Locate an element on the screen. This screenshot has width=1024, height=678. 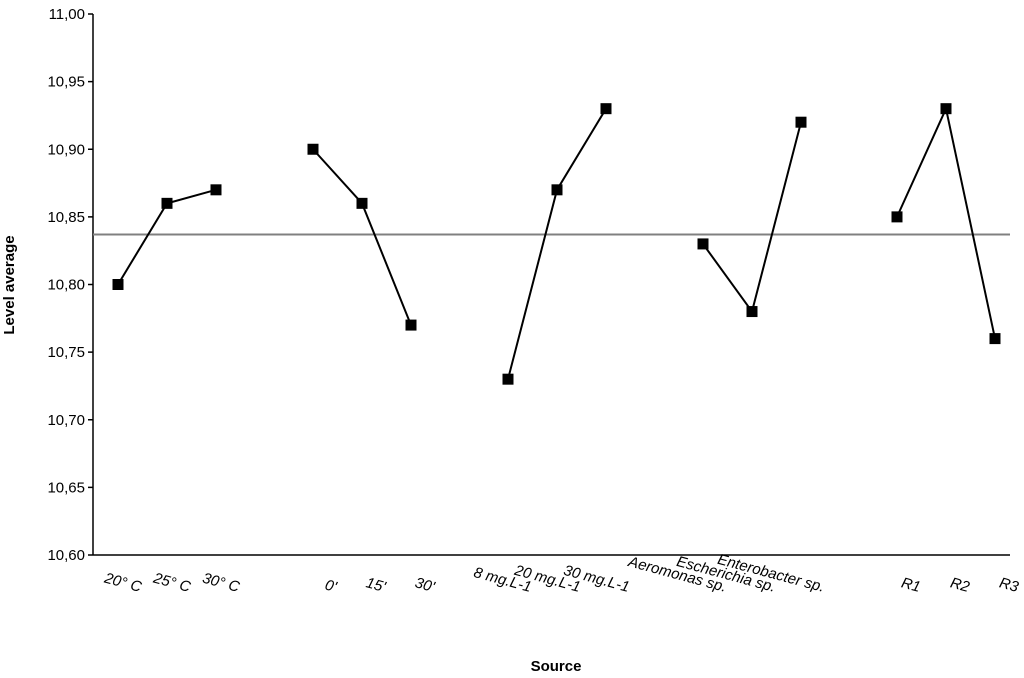
x-category-label: R3 is located at coordinates (1009, 585).